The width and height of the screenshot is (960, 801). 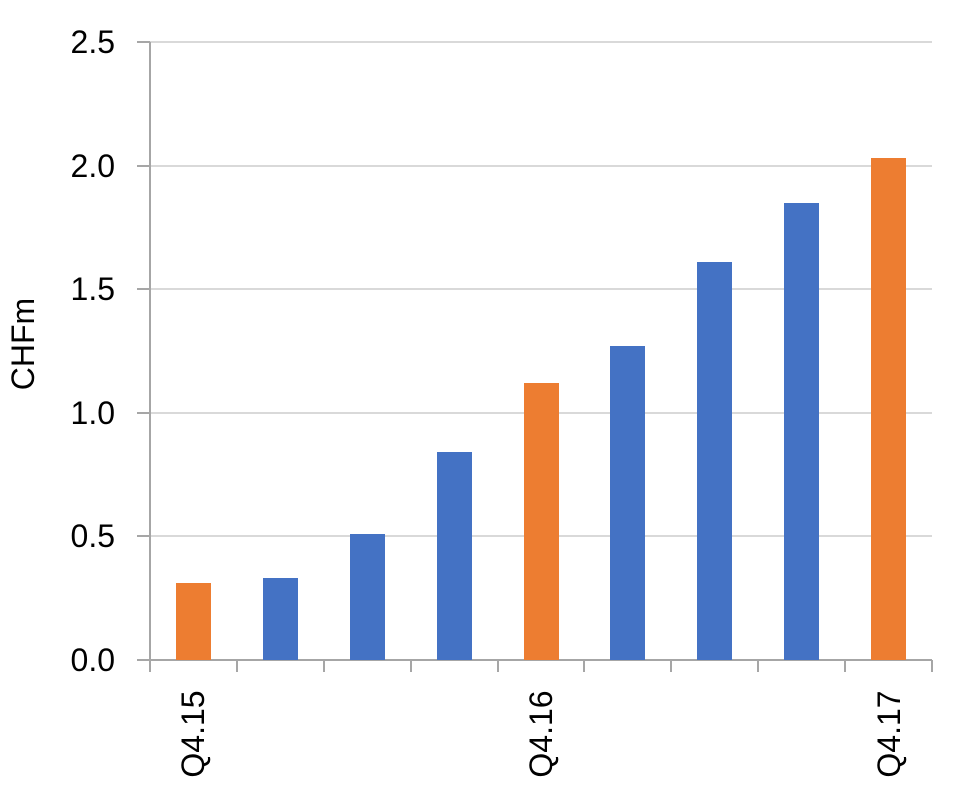 I want to click on y-tick-label: 0.5, so click(x=92, y=536).